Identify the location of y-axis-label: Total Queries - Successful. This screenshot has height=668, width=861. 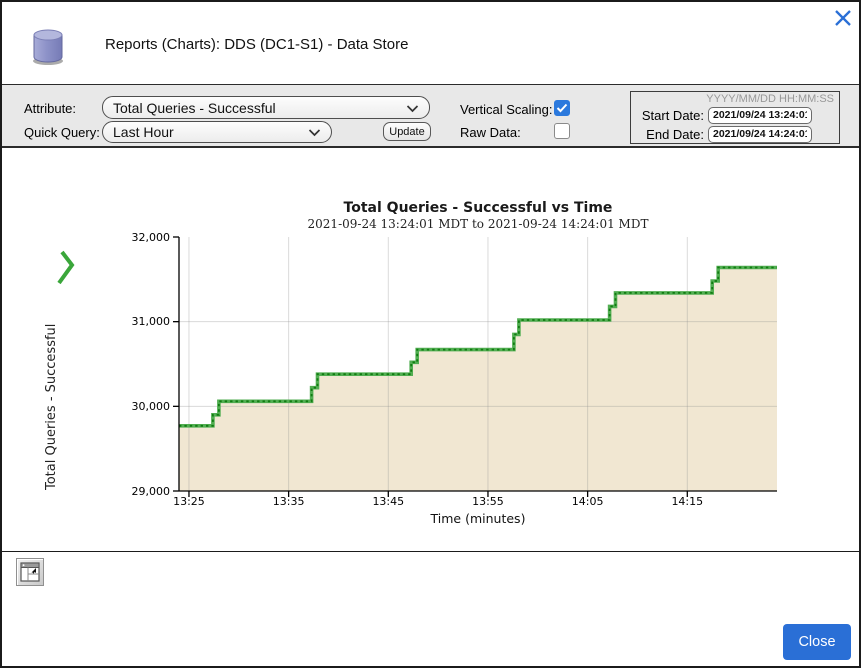
(51, 406).